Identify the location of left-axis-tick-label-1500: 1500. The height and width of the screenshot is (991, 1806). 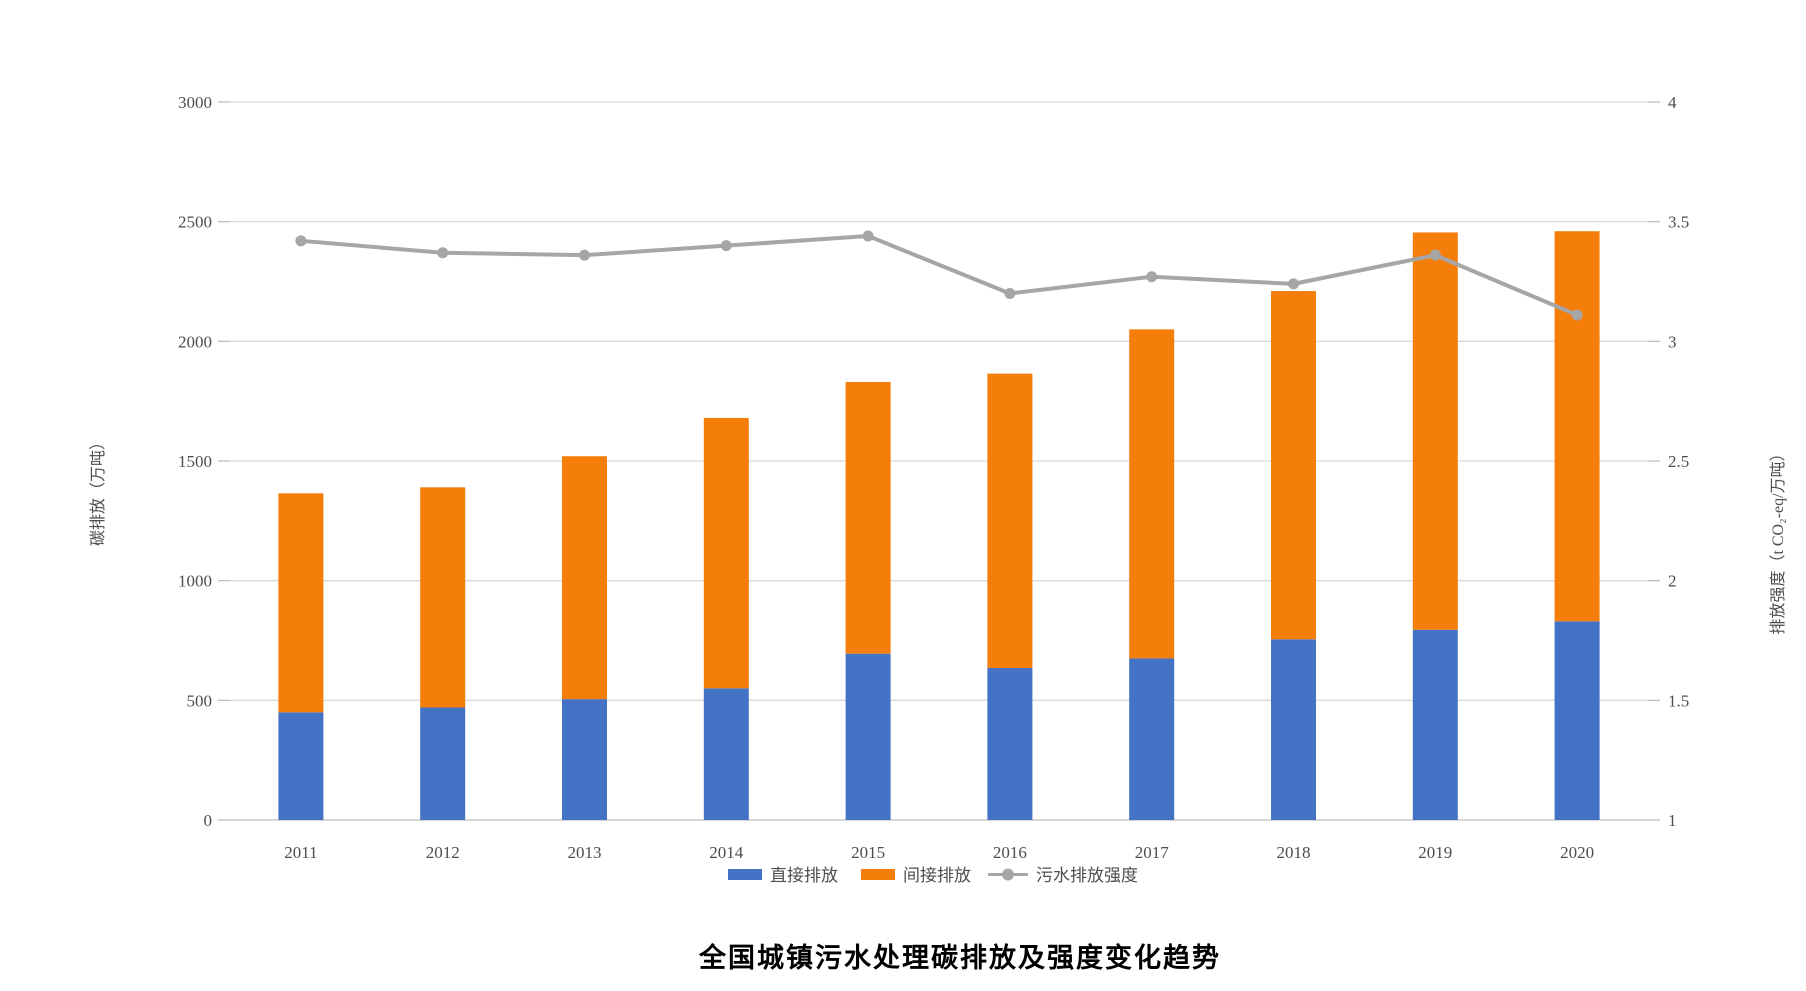
(195, 461).